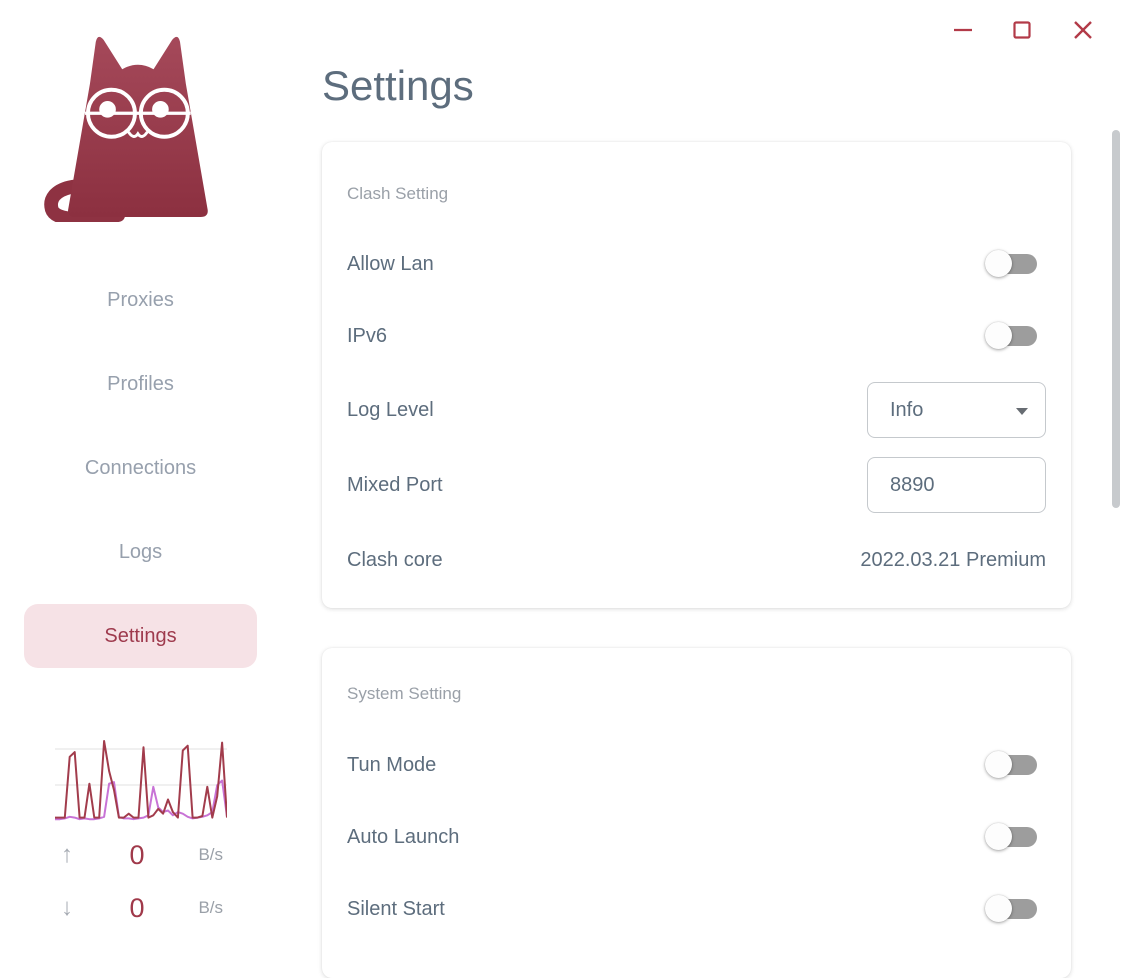 The width and height of the screenshot is (1124, 978). What do you see at coordinates (390, 263) in the screenshot?
I see `setting-label: Allow Lan` at bounding box center [390, 263].